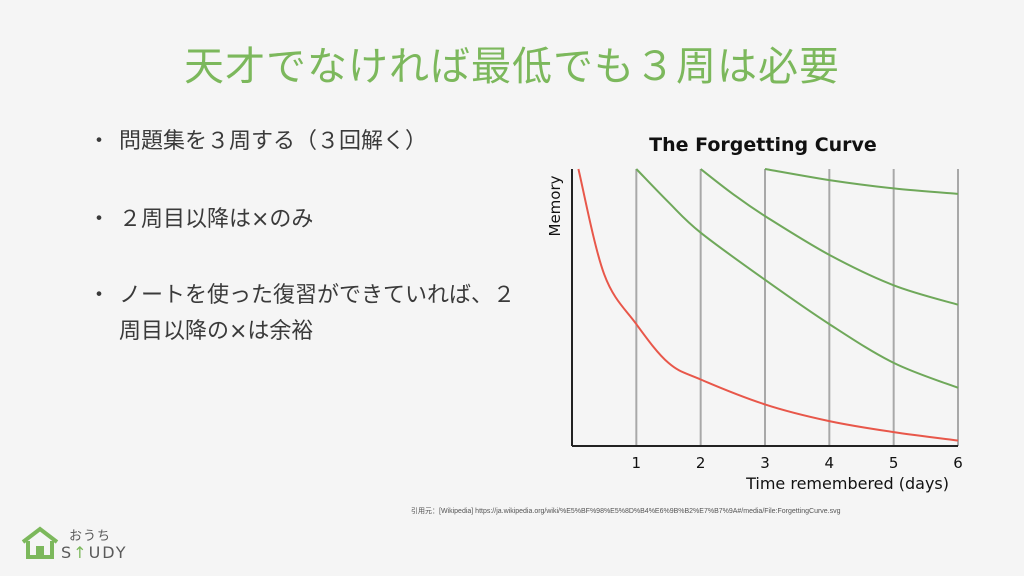 The height and width of the screenshot is (576, 1024). I want to click on chart-x-axis-label: Time remembered (days), so click(847, 483).